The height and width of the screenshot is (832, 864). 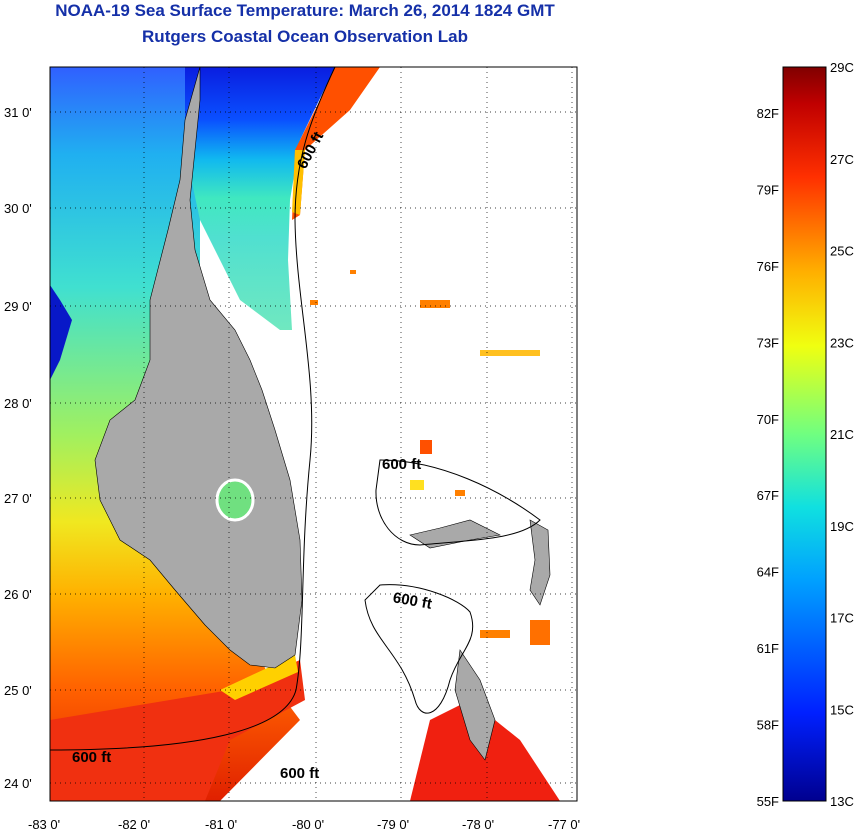 I want to click on colorbar-fahrenheit-label: 58F, so click(x=768, y=725).